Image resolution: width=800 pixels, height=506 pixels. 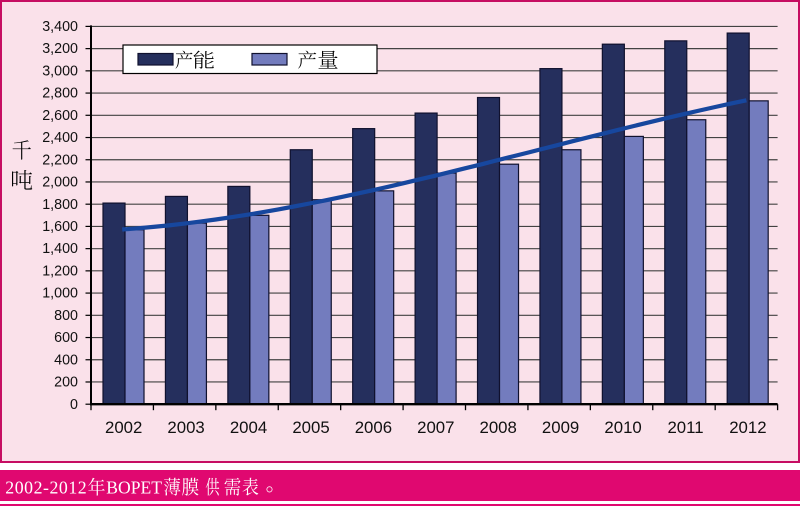 What do you see at coordinates (310, 427) in the screenshot?
I see `svg-text: 2005` at bounding box center [310, 427].